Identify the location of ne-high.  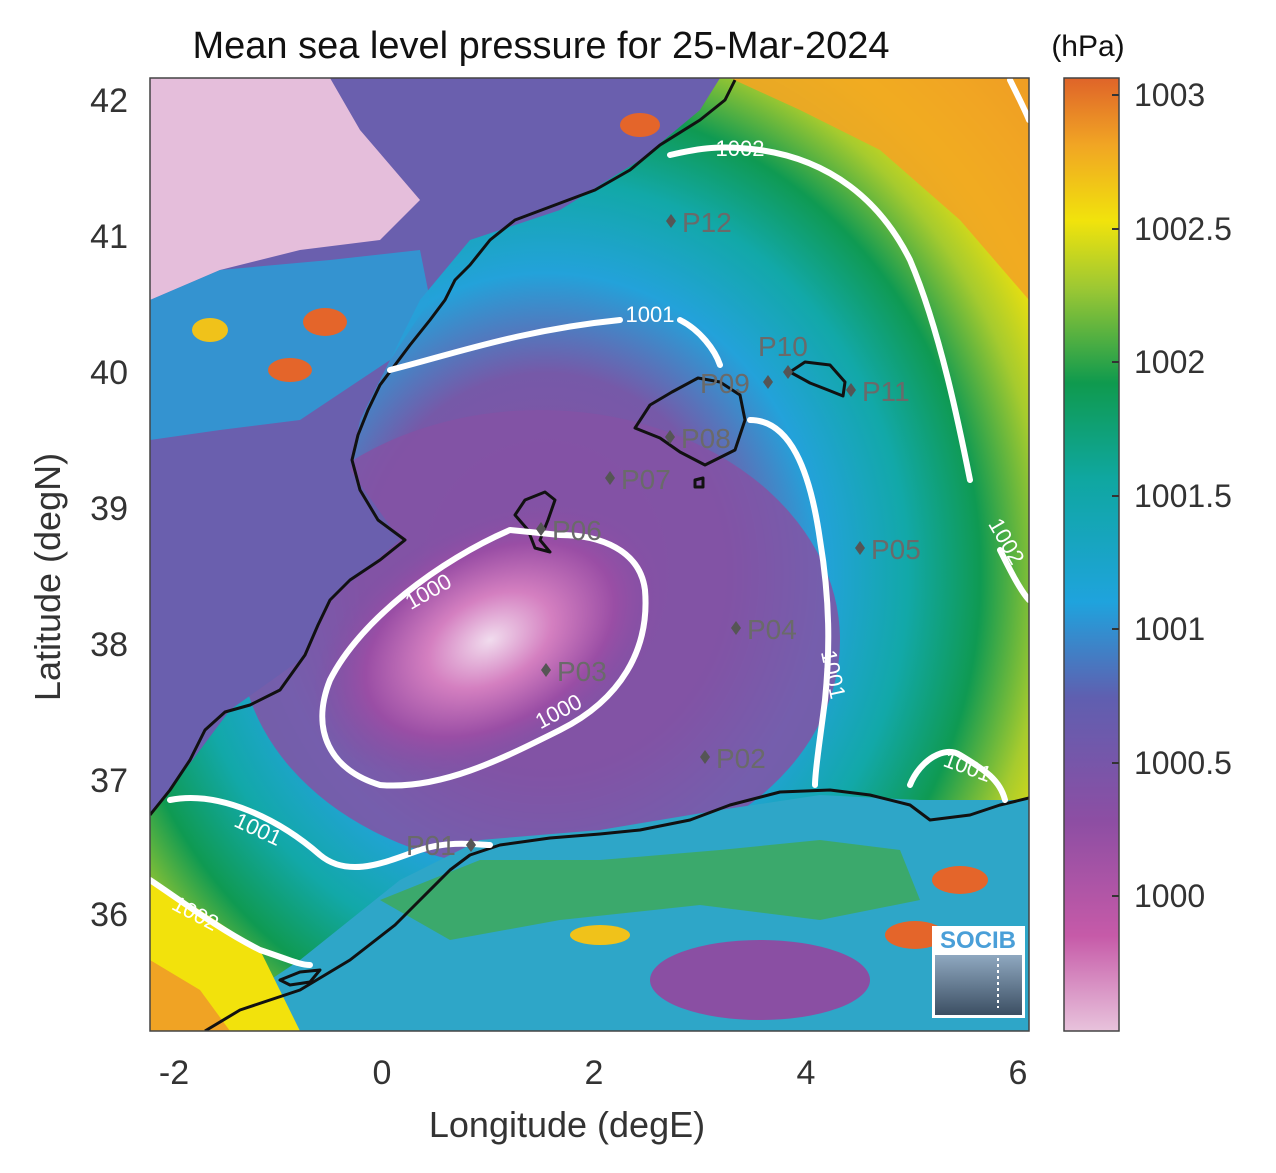
(879, 189).